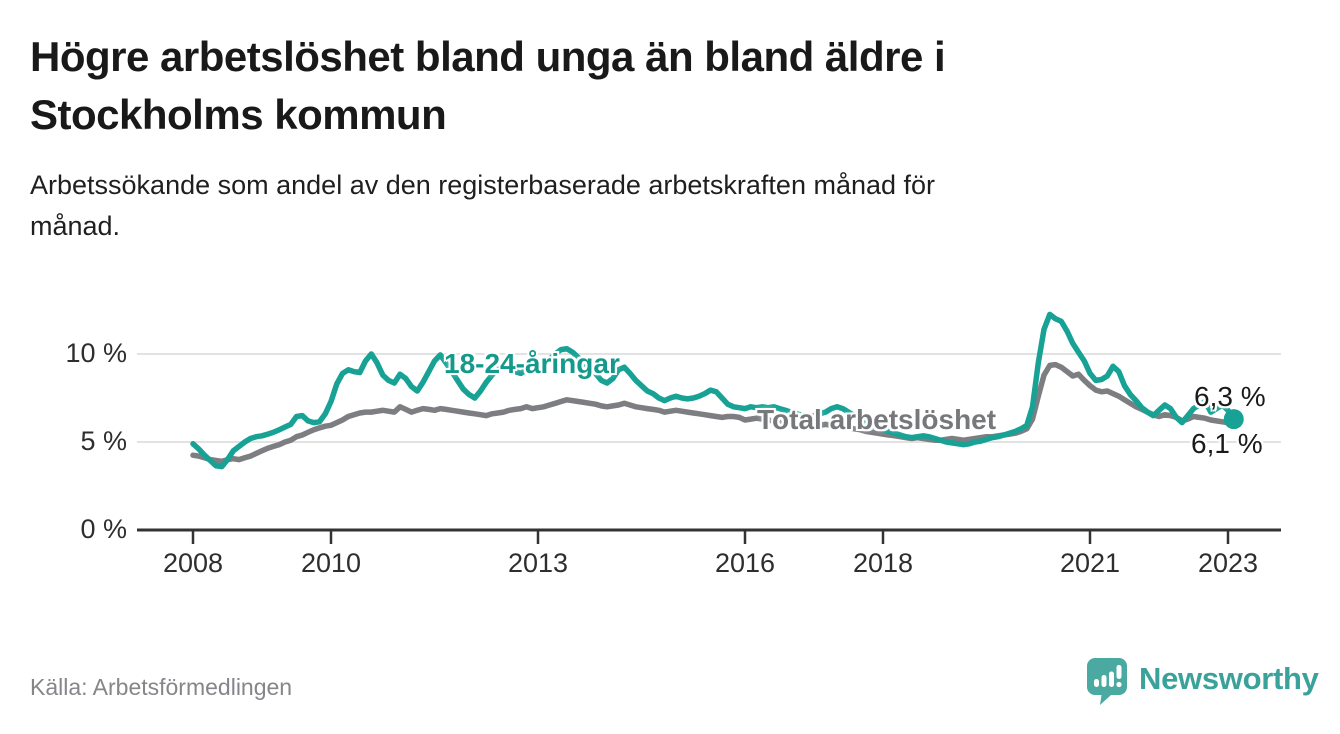 The height and width of the screenshot is (734, 1340). What do you see at coordinates (1233, 419) in the screenshot?
I see `end-point-marker` at bounding box center [1233, 419].